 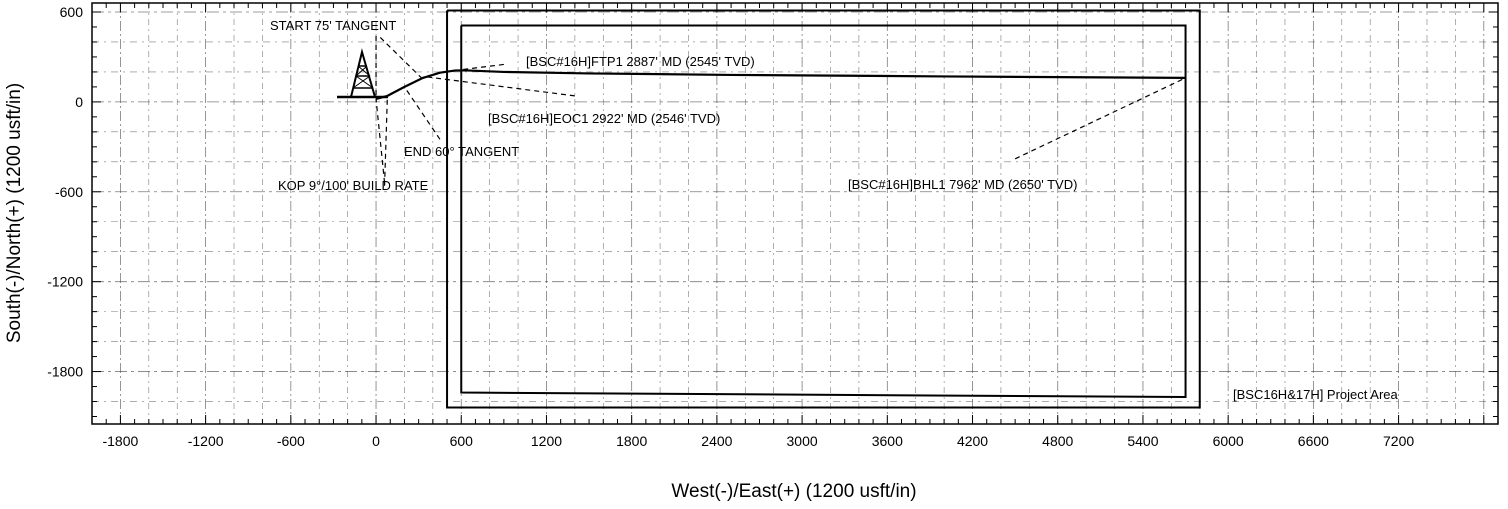 I want to click on y-tick-label: -600, so click(x=69, y=192).